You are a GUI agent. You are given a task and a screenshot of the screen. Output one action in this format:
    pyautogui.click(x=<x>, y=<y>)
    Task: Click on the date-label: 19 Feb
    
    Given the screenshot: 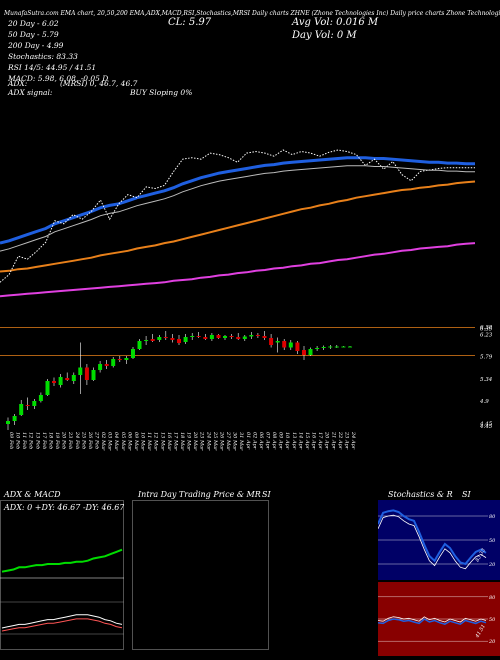 What is the action you would take?
    pyautogui.click(x=57, y=440)
    